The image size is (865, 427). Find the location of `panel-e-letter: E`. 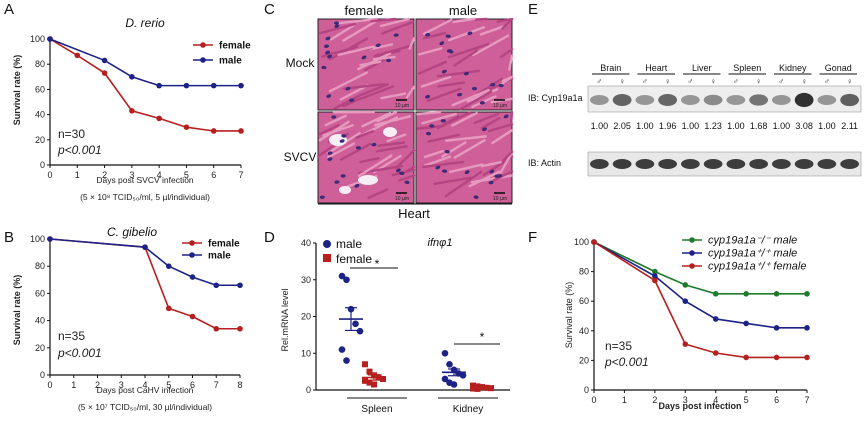

panel-e-letter: E is located at coordinates (533, 9).